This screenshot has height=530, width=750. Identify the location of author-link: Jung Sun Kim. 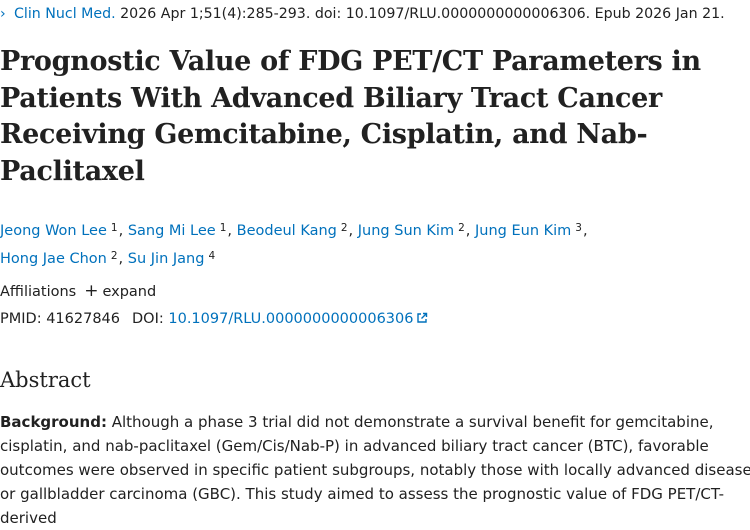
(406, 231).